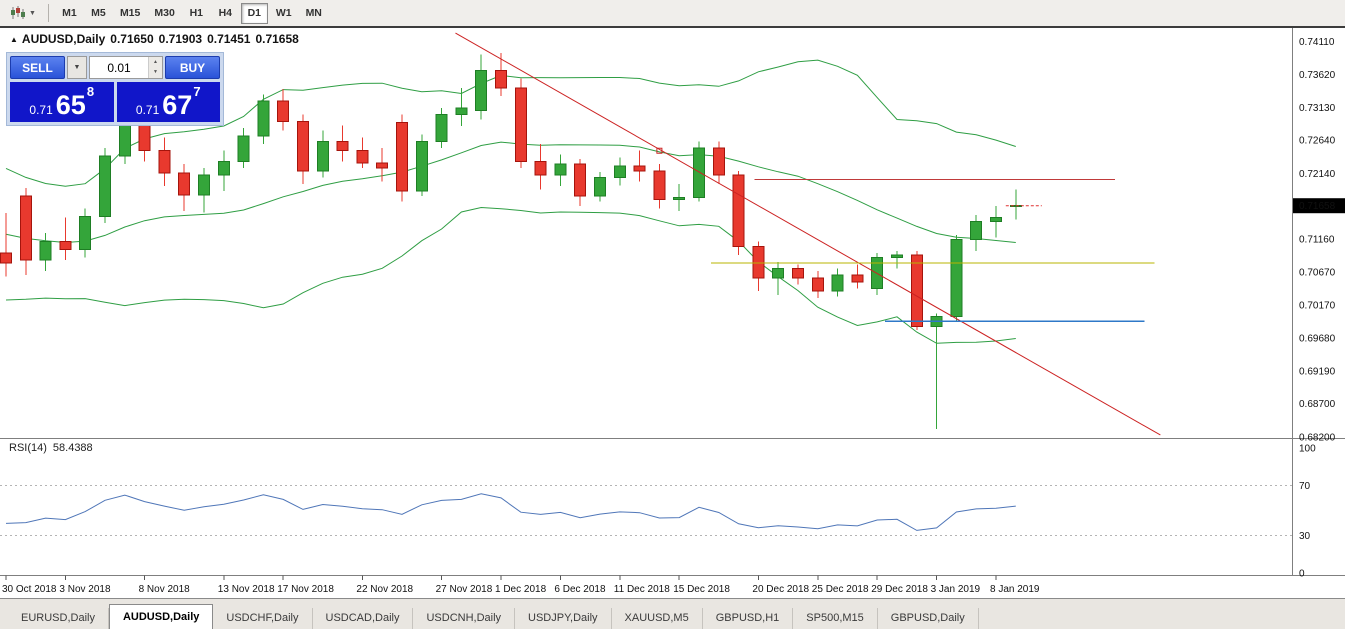 The width and height of the screenshot is (1345, 631). Describe the element at coordinates (147, 110) in the screenshot. I see `buy-price-prefix: 0.71` at that location.